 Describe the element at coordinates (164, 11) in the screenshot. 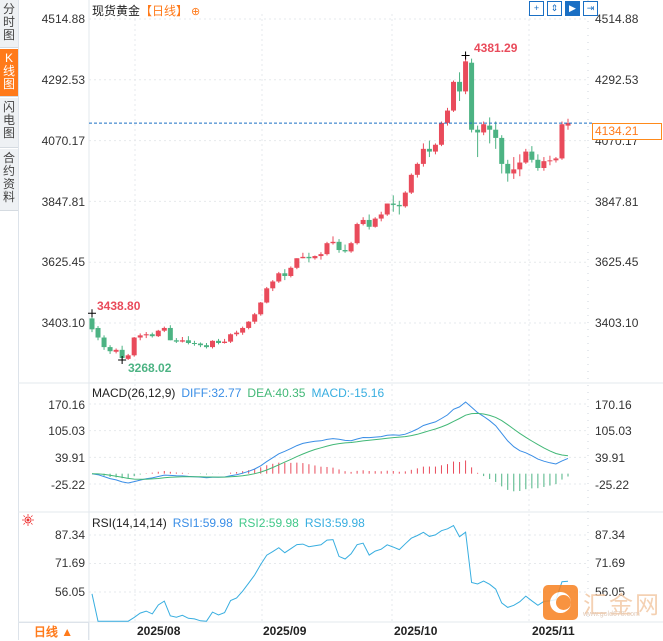

I see `period-label: 【日线】` at that location.